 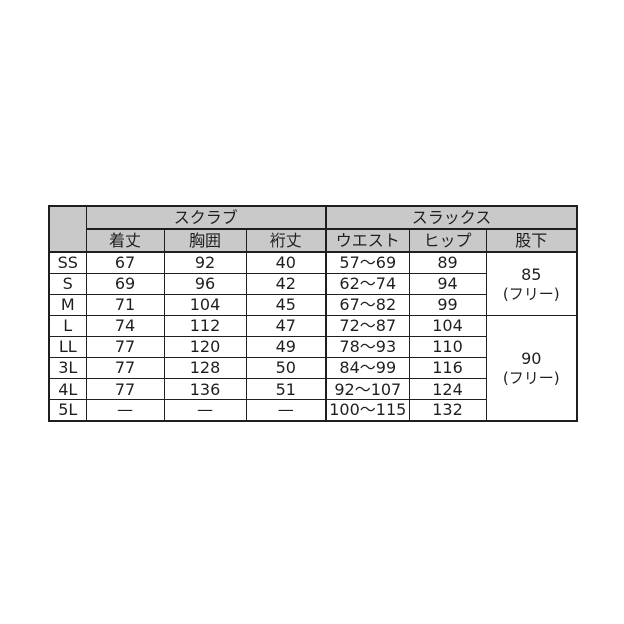 I want to click on column-header-row: 着丈 胸囲 裄丈 ウエスト ヒップ 股下, so click(x=313, y=240).